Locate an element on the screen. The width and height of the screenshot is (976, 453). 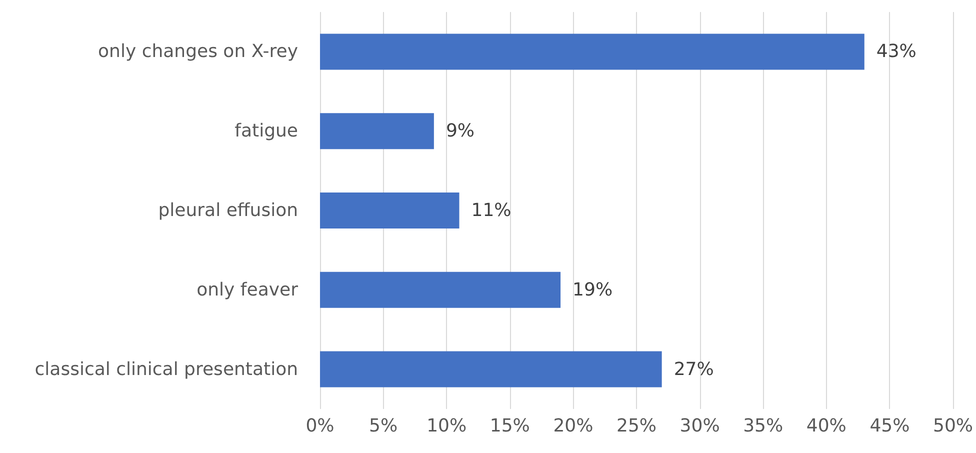
x-tick-label: 35% is located at coordinates (763, 426).